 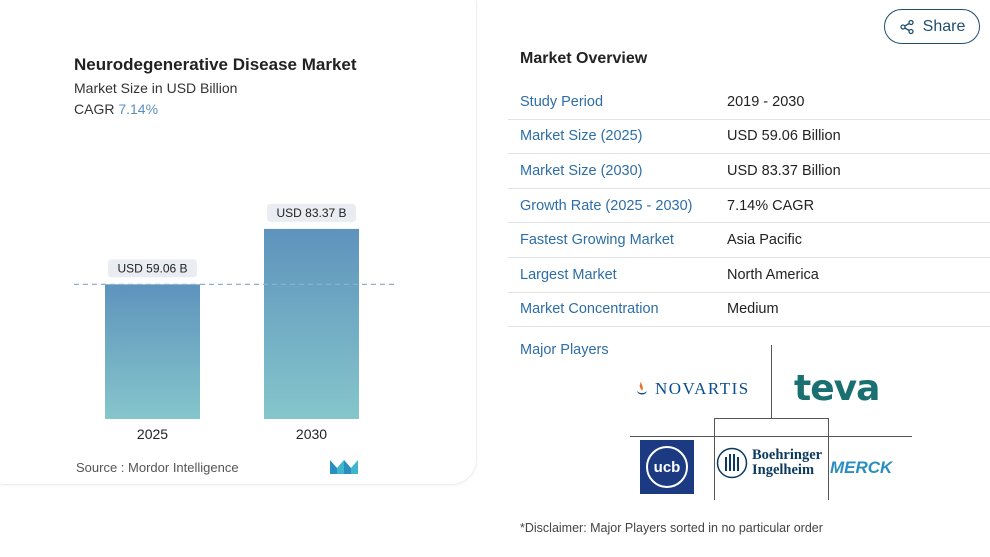 I want to click on bar-chart: USD 59.06 B 2025 USD 83.37 B 2030, so click(x=234, y=322).